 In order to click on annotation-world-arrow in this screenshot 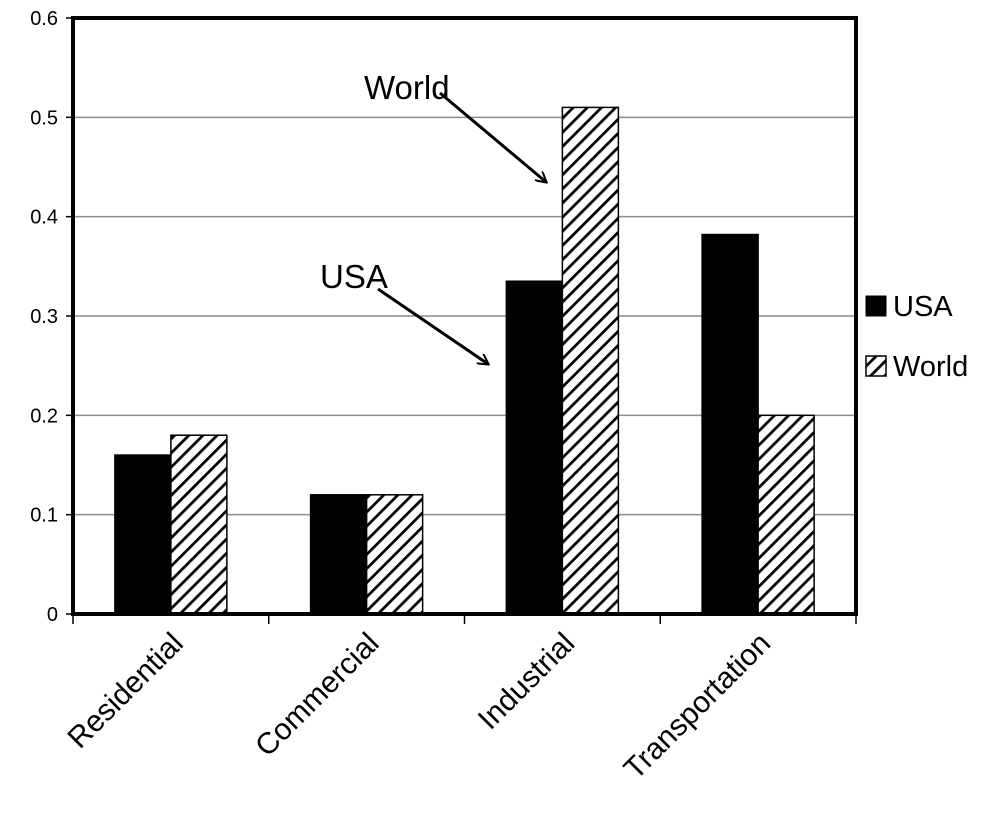, I will do `click(492, 136)`.